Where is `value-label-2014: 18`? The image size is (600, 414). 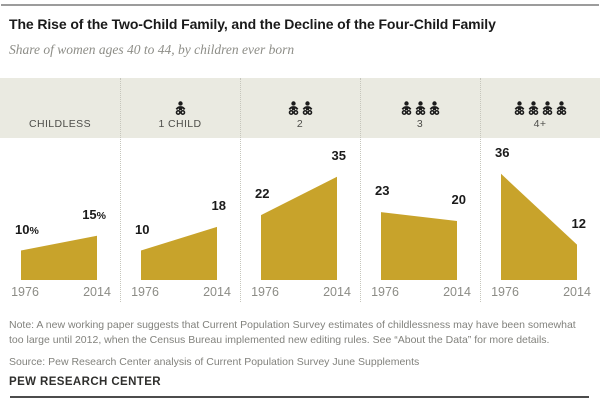
value-label-2014: 18 is located at coordinates (218, 205).